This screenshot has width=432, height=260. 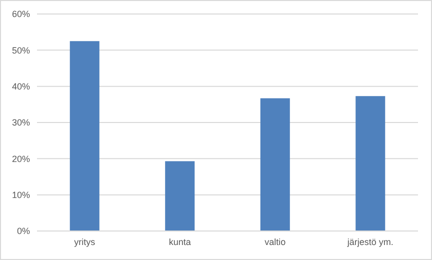 What do you see at coordinates (21, 123) in the screenshot?
I see `y-tick-label: 30%` at bounding box center [21, 123].